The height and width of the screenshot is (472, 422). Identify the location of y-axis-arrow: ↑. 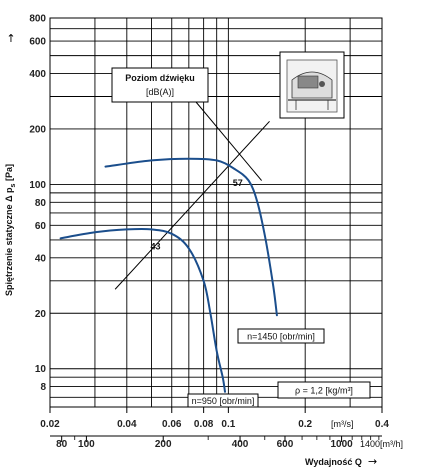
(10, 38).